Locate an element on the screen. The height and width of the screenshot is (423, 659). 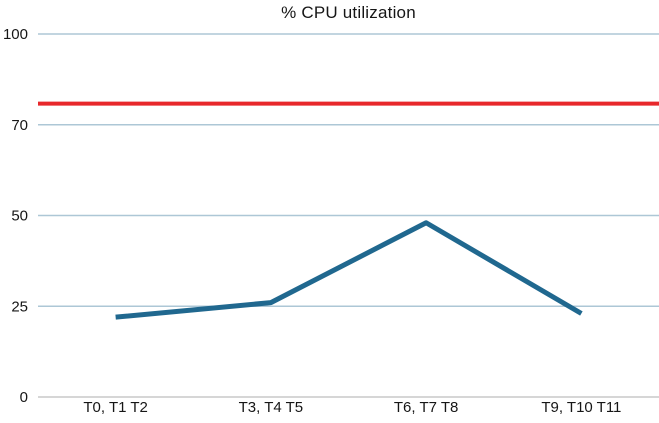
y-axis-tick-label: 70 is located at coordinates (19, 125).